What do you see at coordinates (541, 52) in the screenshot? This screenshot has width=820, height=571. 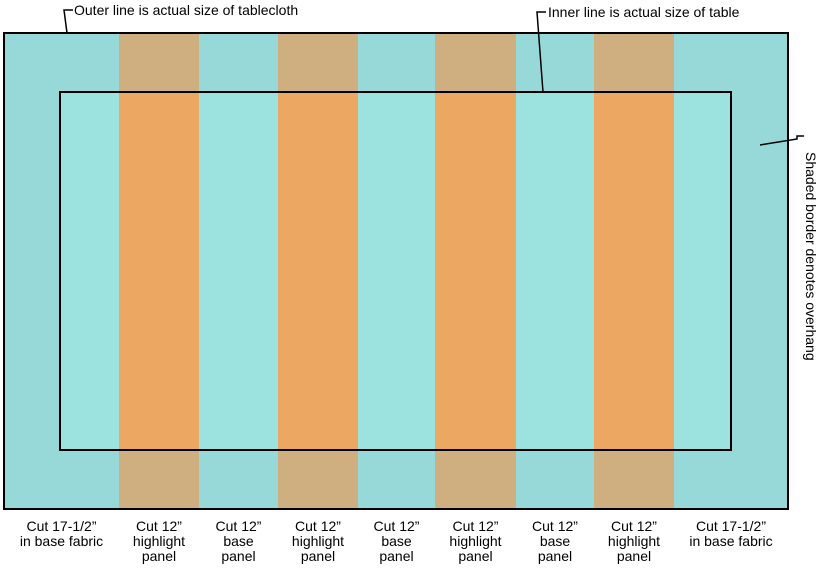 I see `inner-leader-line` at bounding box center [541, 52].